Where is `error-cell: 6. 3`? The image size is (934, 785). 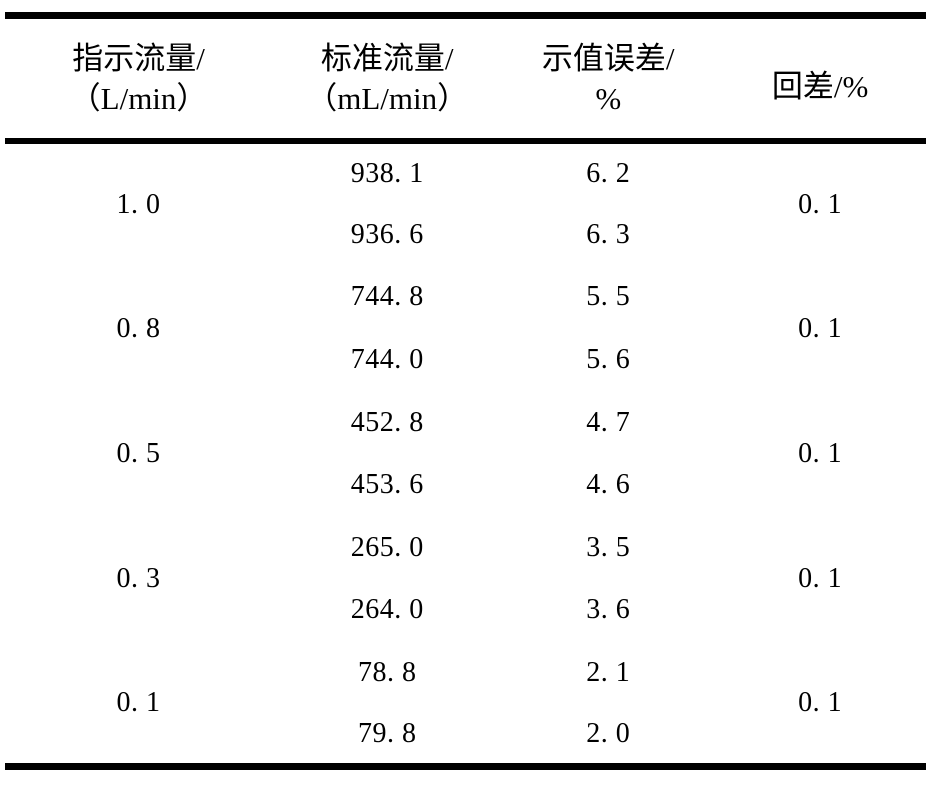 error-cell: 6. 3 is located at coordinates (608, 234).